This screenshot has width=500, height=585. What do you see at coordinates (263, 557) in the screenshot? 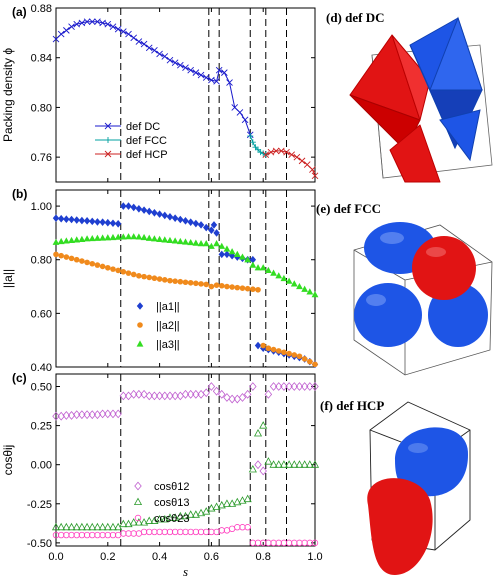
I see `x-tick-label: 0.8` at bounding box center [263, 557].